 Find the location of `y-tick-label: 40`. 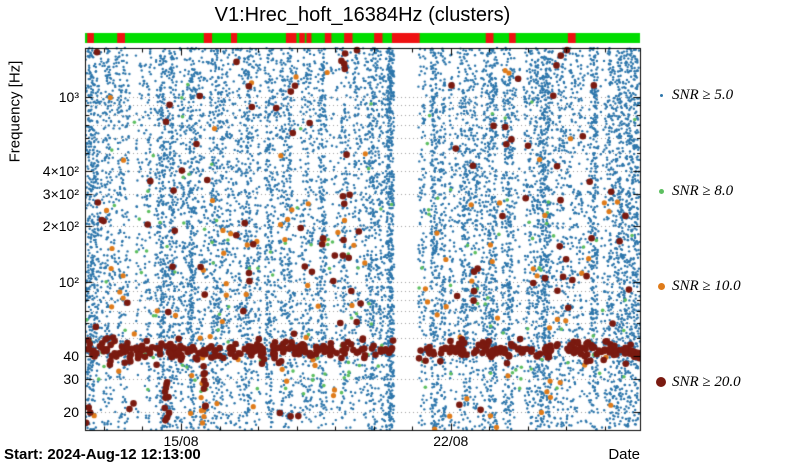

y-tick-label: 40 is located at coordinates (71, 356).